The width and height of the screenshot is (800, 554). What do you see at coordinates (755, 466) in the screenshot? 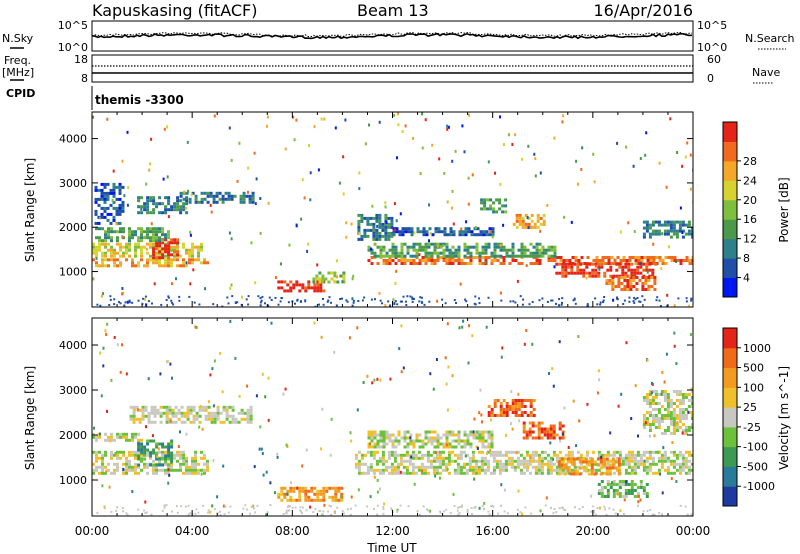
I see `velocity-colorbar-tick-label: -500` at bounding box center [755, 466].